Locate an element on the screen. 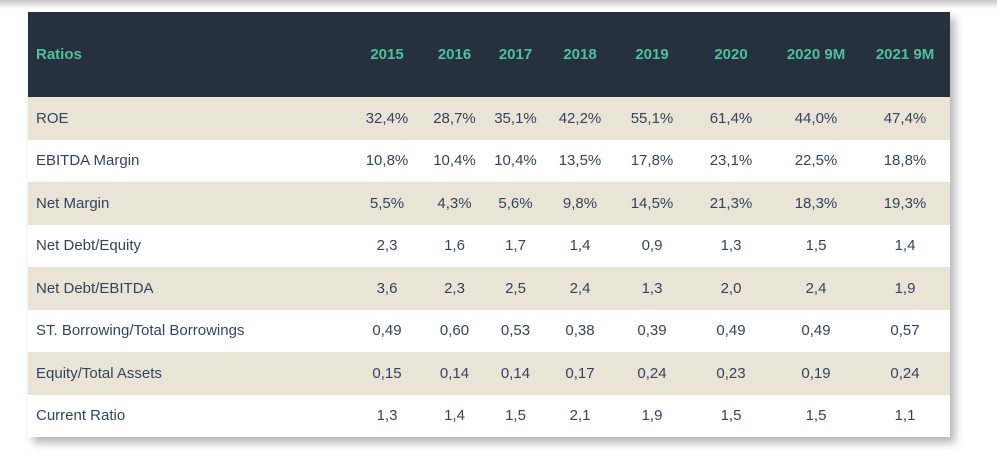  table-cell: 28,7% is located at coordinates (454, 118).